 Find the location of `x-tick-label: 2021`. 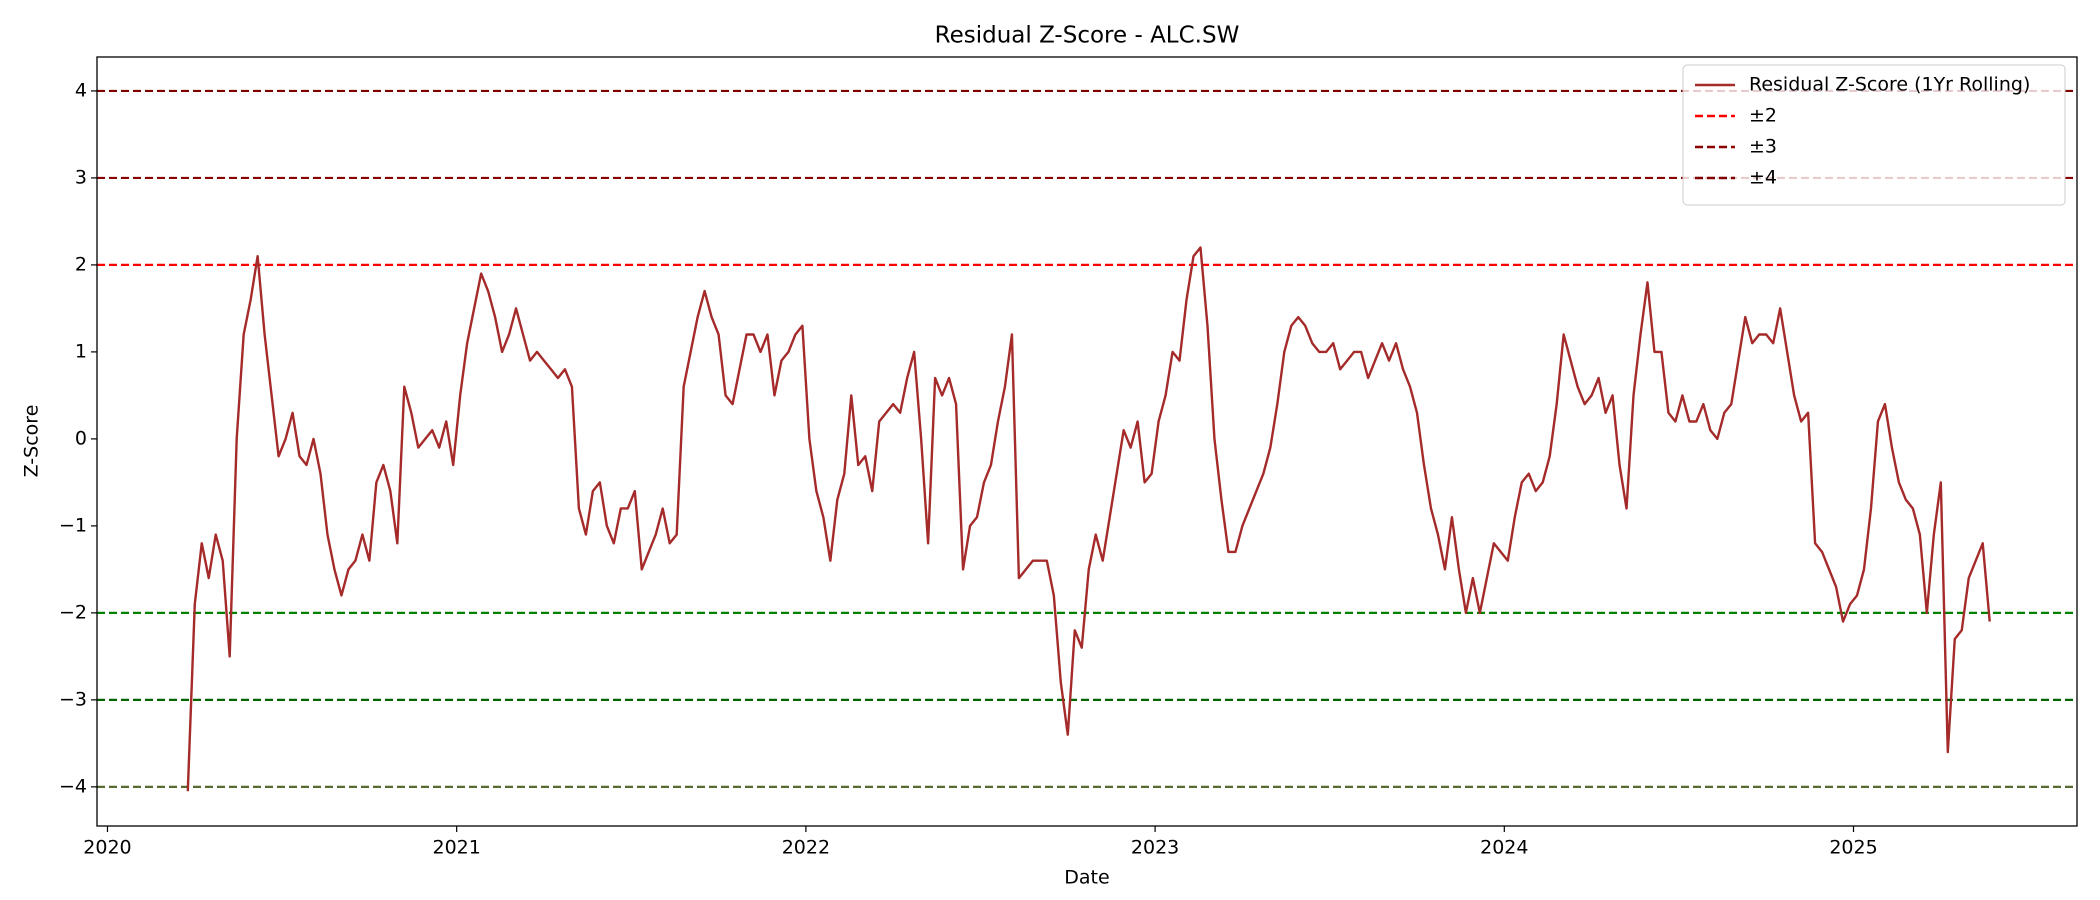

x-tick-label: 2021 is located at coordinates (457, 848).